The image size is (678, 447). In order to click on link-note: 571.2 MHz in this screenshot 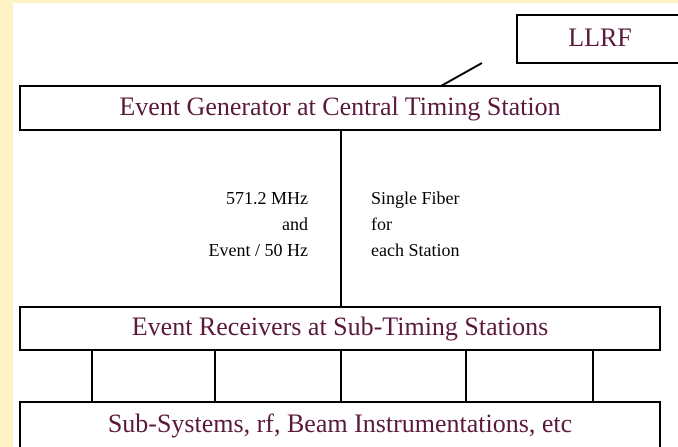, I will do `click(267, 198)`.